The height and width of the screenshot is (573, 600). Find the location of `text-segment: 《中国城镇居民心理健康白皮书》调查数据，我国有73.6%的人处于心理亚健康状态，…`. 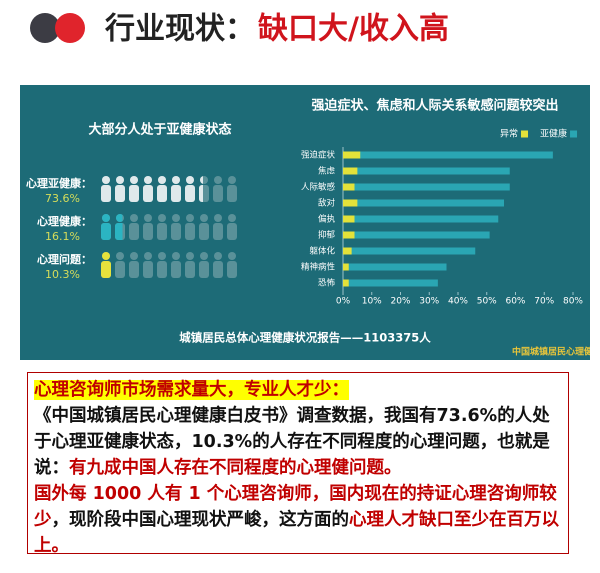

text-segment: 《中国城镇居民心理健康白皮书》调查数据，我国有73.6%的人处于心理亚健康状态，… is located at coordinates (292, 442).